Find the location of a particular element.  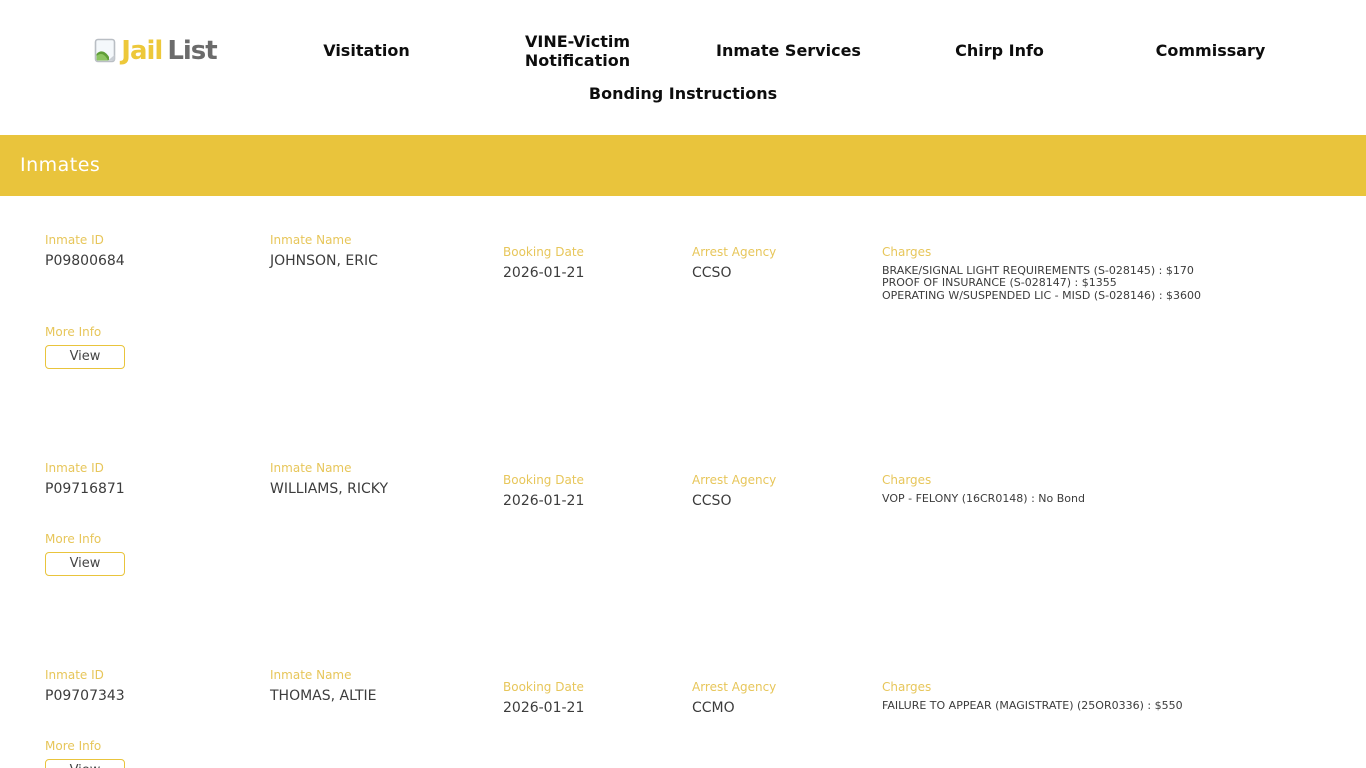

brand-name-second: List is located at coordinates (192, 50).